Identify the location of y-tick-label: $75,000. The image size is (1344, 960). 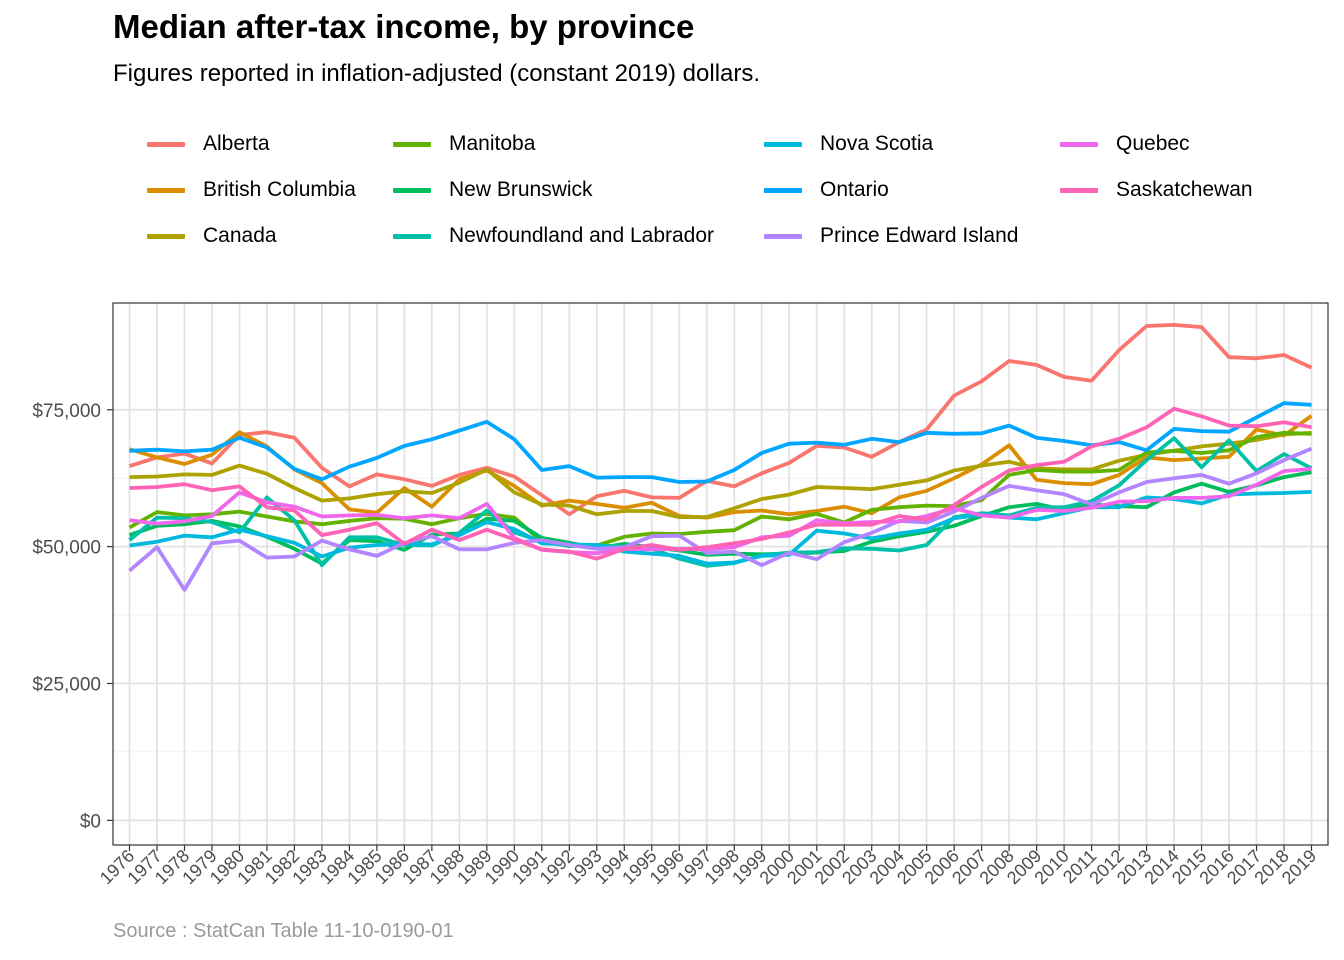
(66, 411).